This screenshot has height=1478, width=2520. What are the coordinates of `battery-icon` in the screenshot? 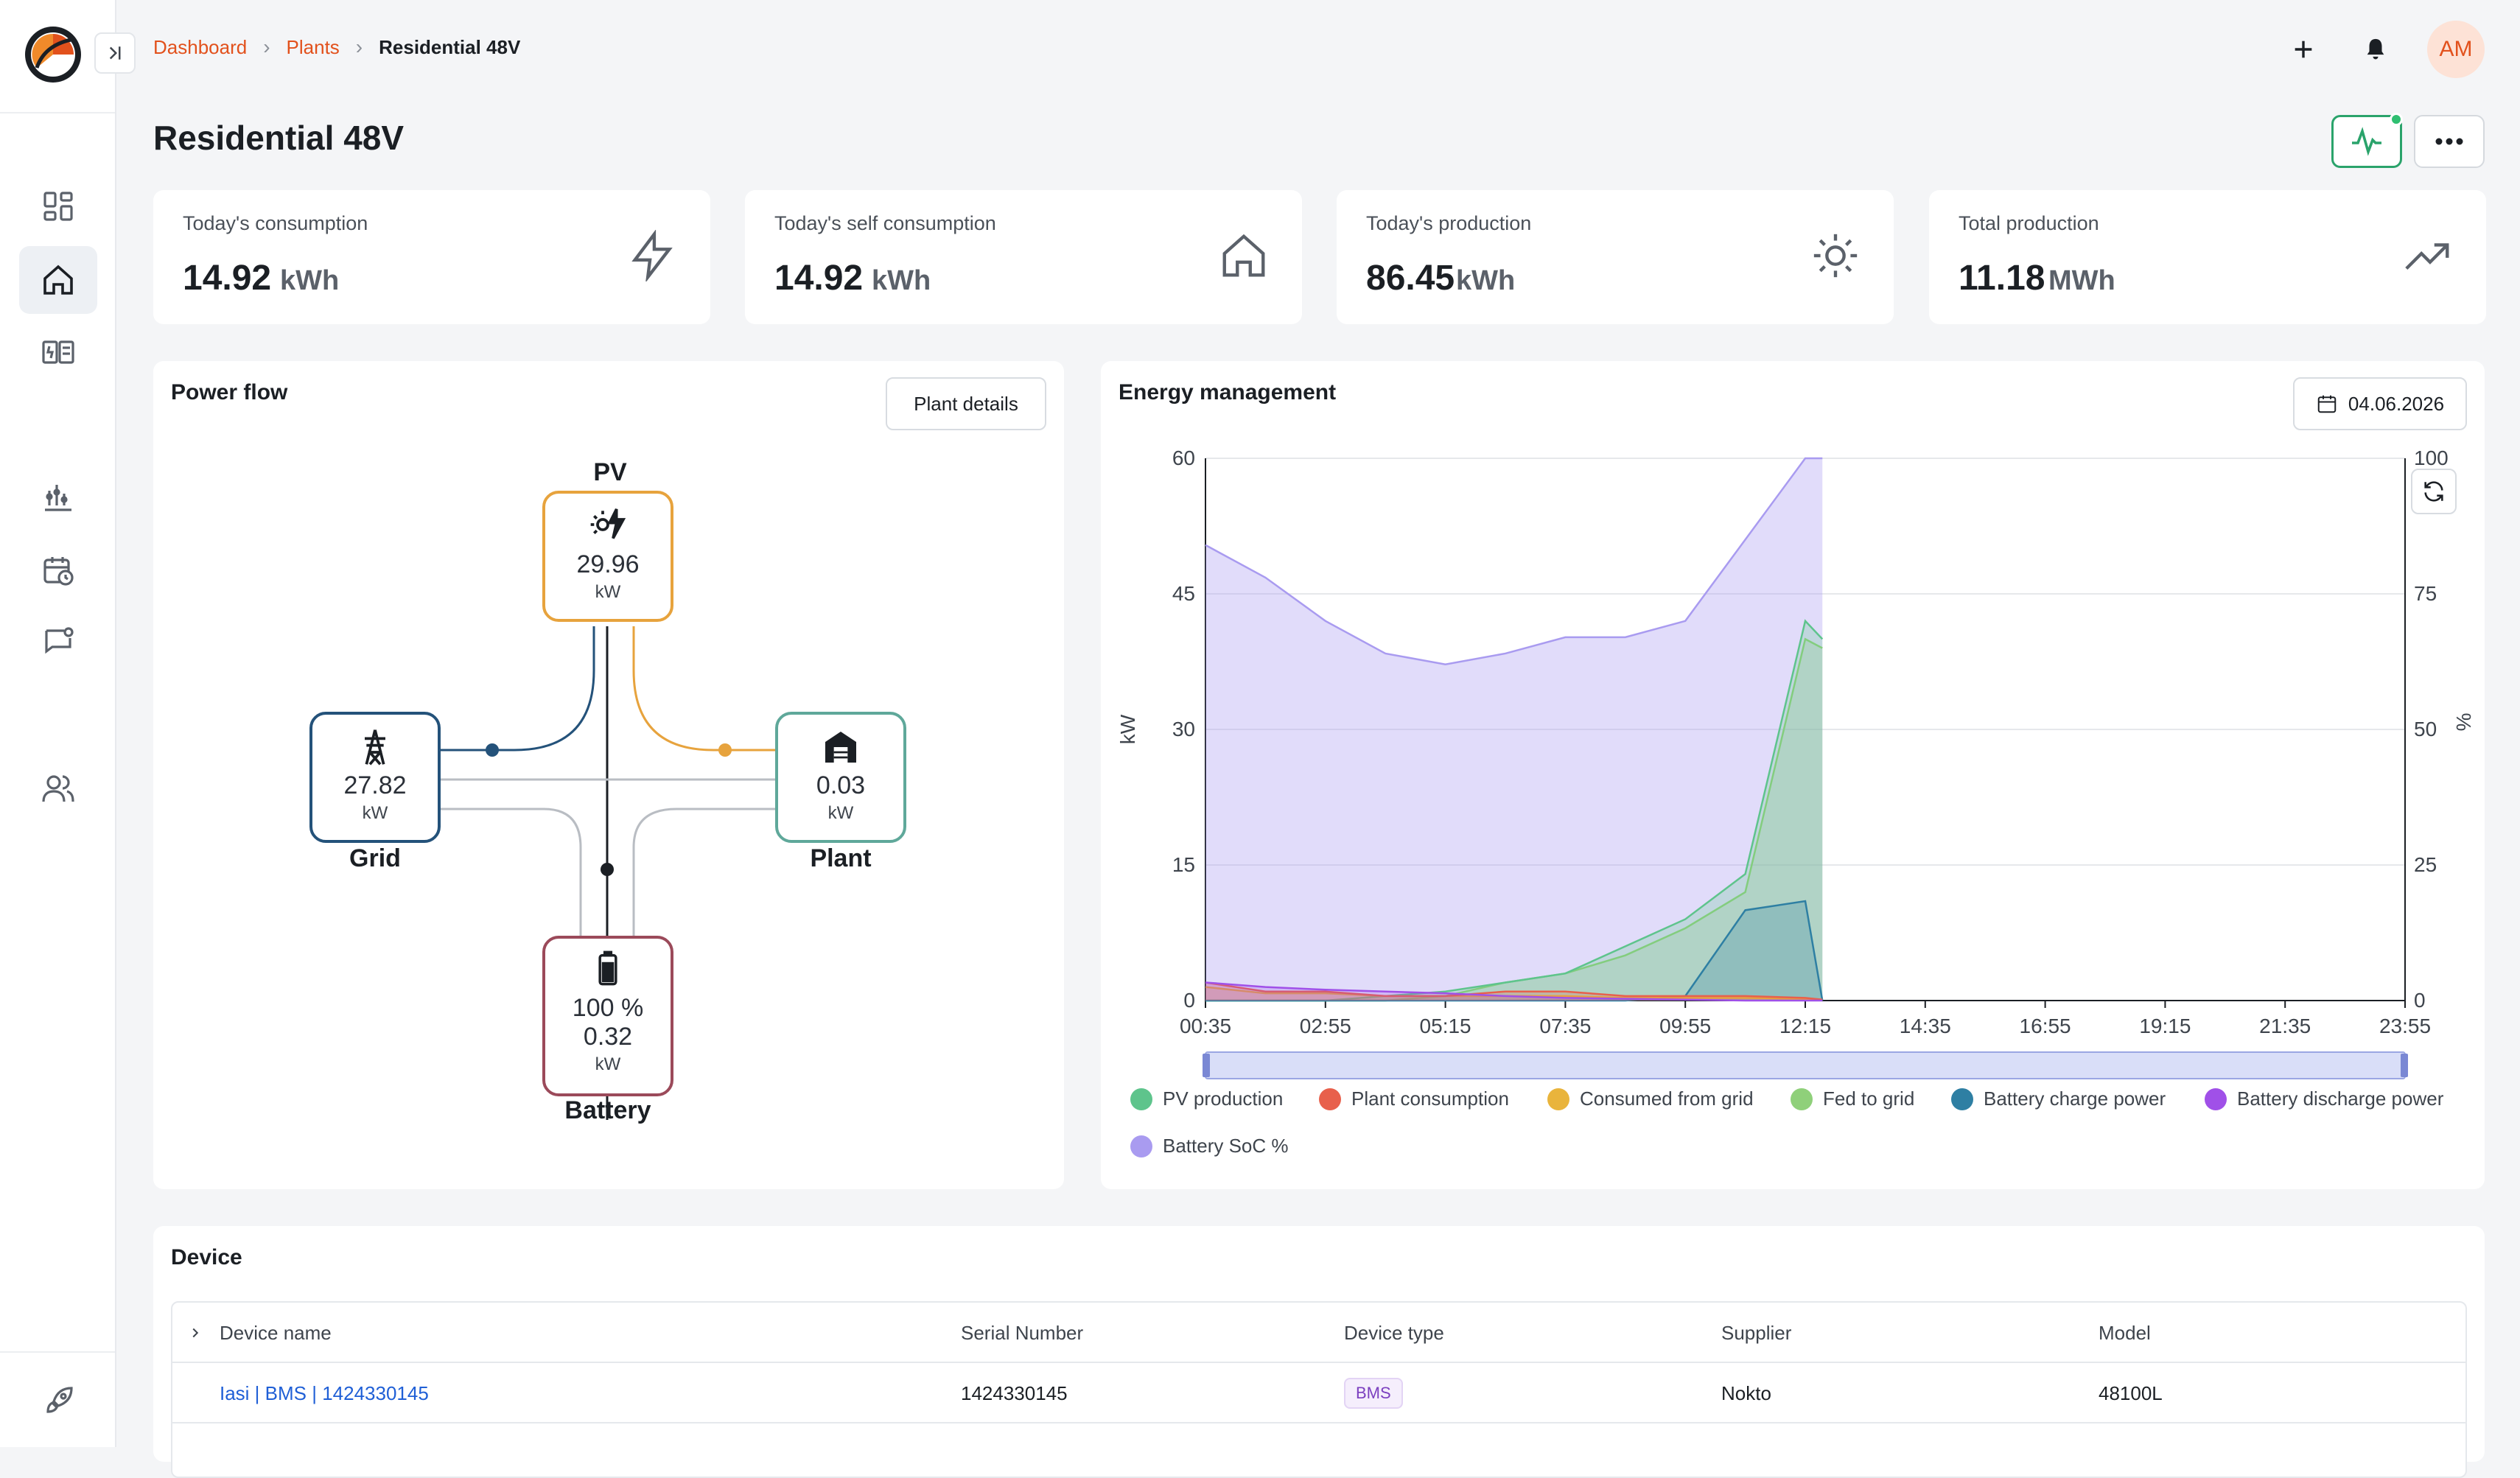 It's located at (607, 968).